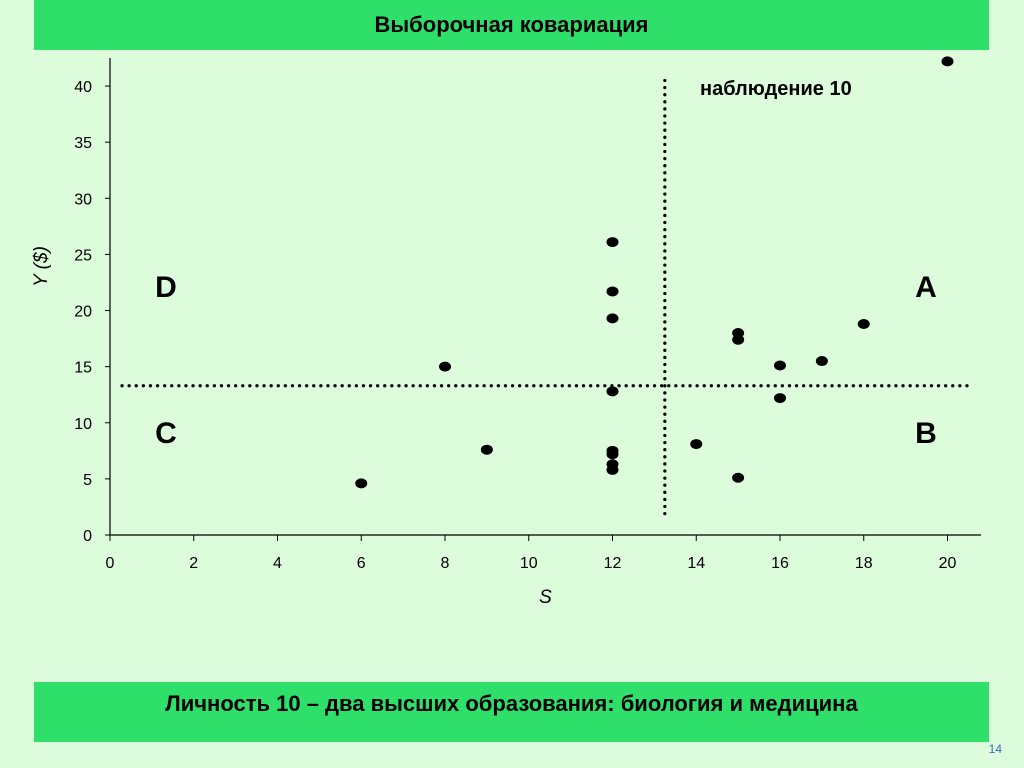 This screenshot has height=768, width=1024. What do you see at coordinates (87, 480) in the screenshot?
I see `y-tick-label: 5` at bounding box center [87, 480].